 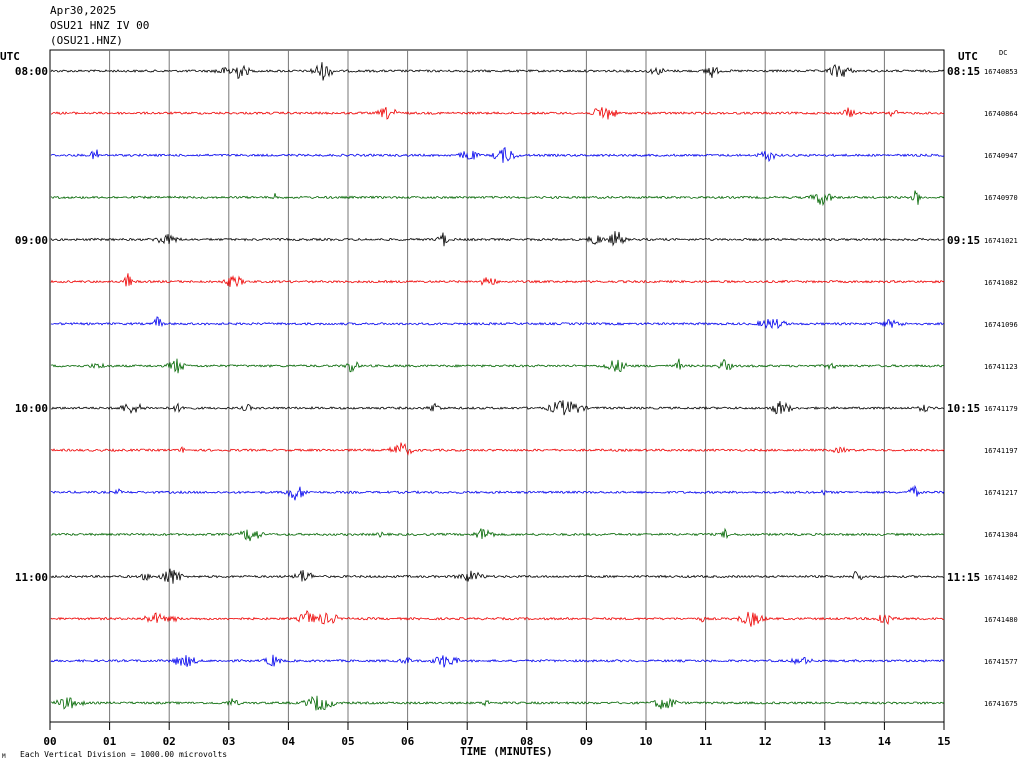 I want to click on x-tick-label: 07, so click(x=467, y=741).